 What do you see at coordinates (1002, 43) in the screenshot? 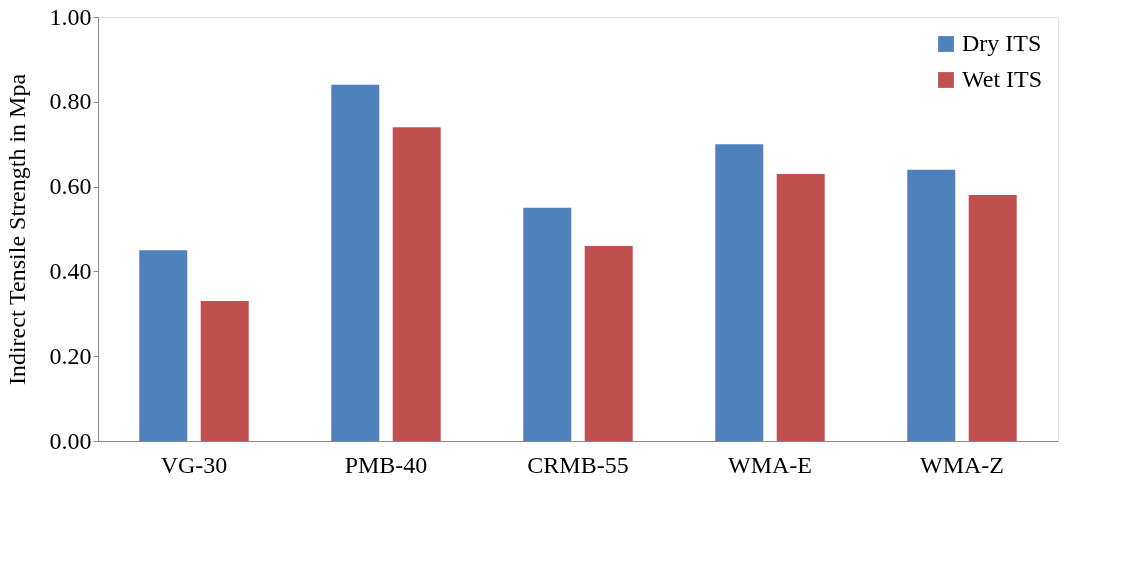
I see `legend-label: Dry ITS` at bounding box center [1002, 43].